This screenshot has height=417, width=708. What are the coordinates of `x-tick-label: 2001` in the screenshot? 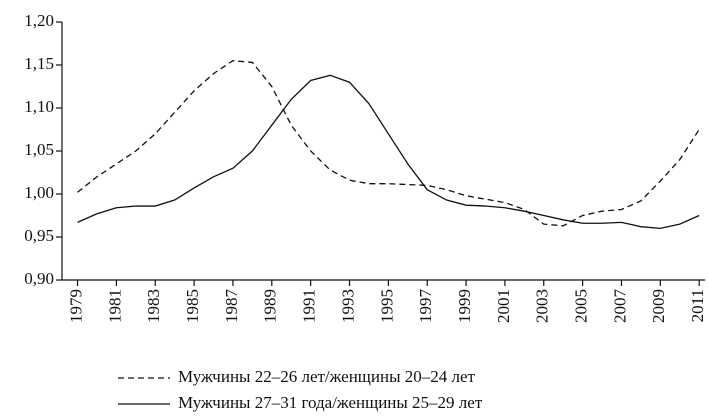 It's located at (503, 306).